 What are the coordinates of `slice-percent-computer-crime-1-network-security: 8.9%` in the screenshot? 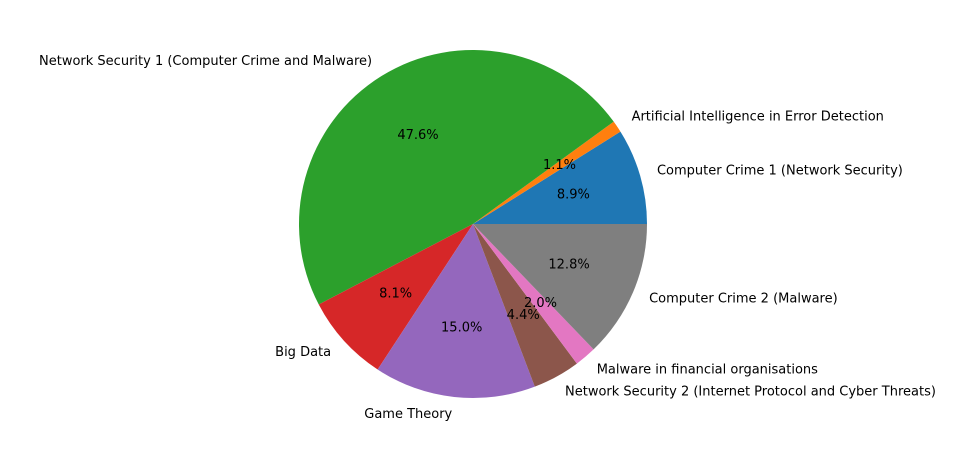 It's located at (573, 195).